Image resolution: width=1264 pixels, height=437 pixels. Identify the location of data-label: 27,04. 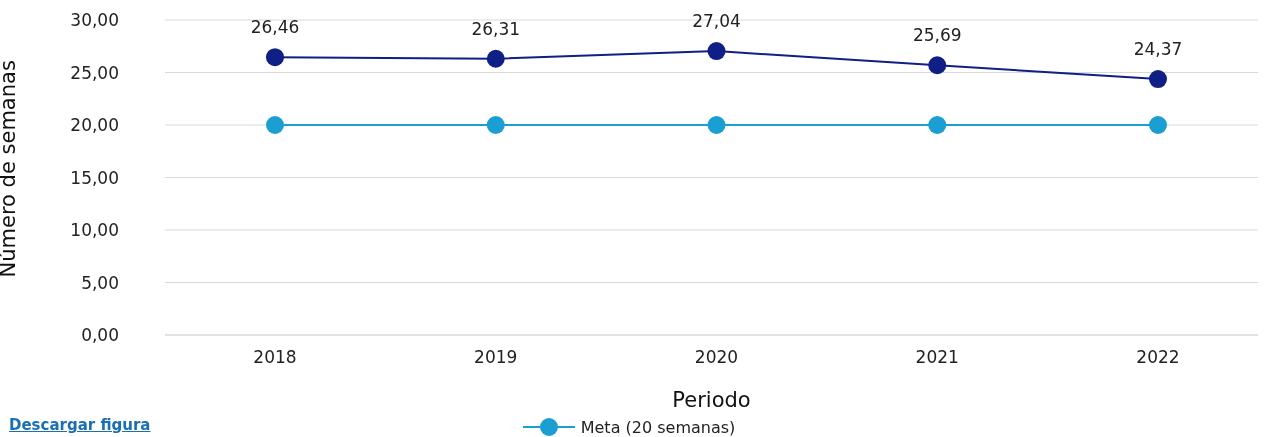
(716, 21).